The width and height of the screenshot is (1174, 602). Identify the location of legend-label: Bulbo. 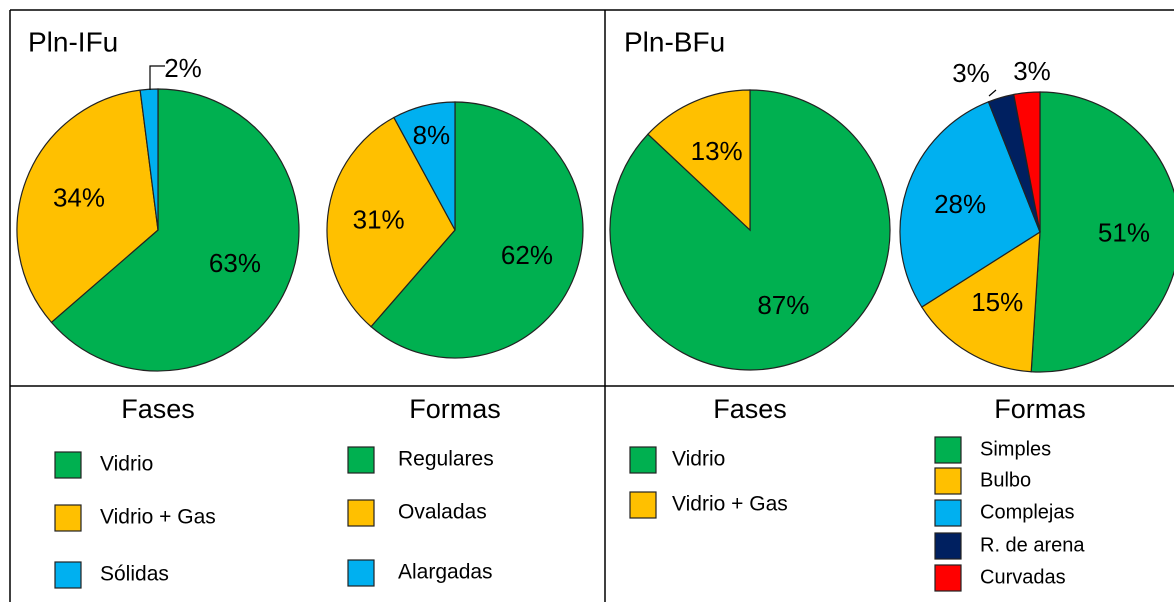
(1005, 480).